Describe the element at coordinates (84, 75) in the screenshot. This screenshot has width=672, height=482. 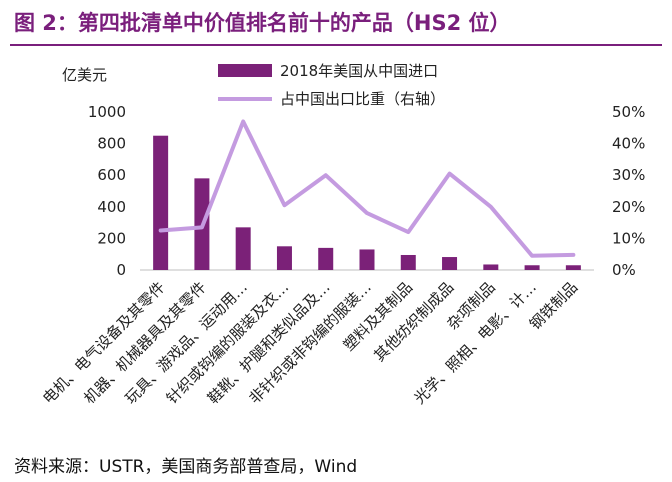
I see `y-axis-label: 亿美元` at that location.